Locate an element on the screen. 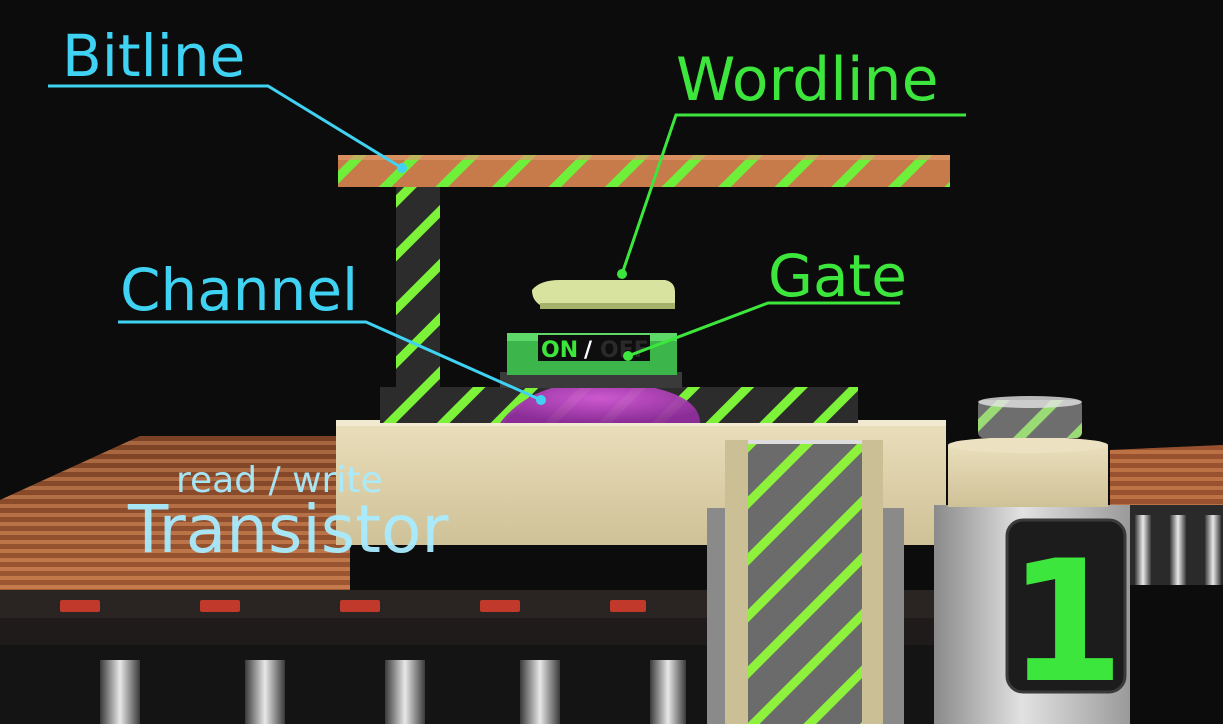 The width and height of the screenshot is (1223, 724). storage-capacitor: 1 is located at coordinates (1032, 560).